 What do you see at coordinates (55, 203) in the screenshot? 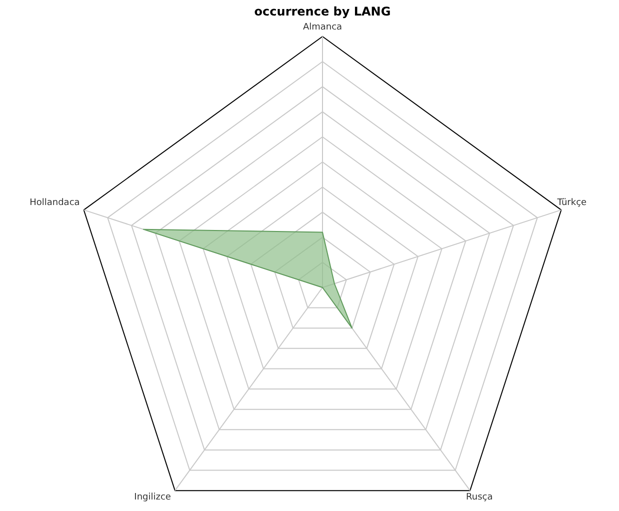
I see `spoke-label: Hollandaca` at bounding box center [55, 203].